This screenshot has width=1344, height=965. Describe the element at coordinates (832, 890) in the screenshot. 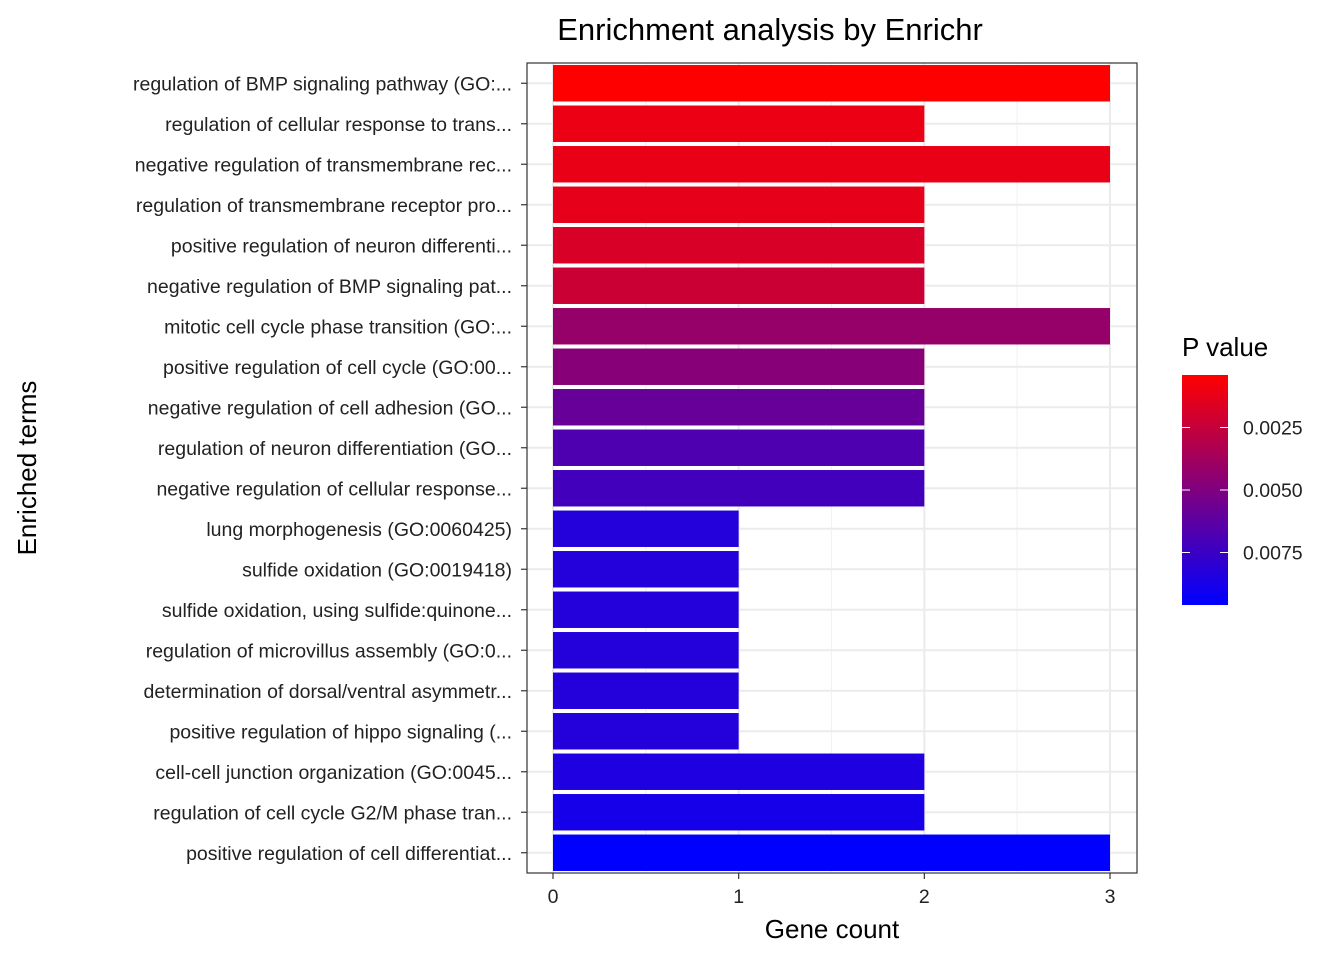

I see `x-axis: 0 1 2 3` at that location.